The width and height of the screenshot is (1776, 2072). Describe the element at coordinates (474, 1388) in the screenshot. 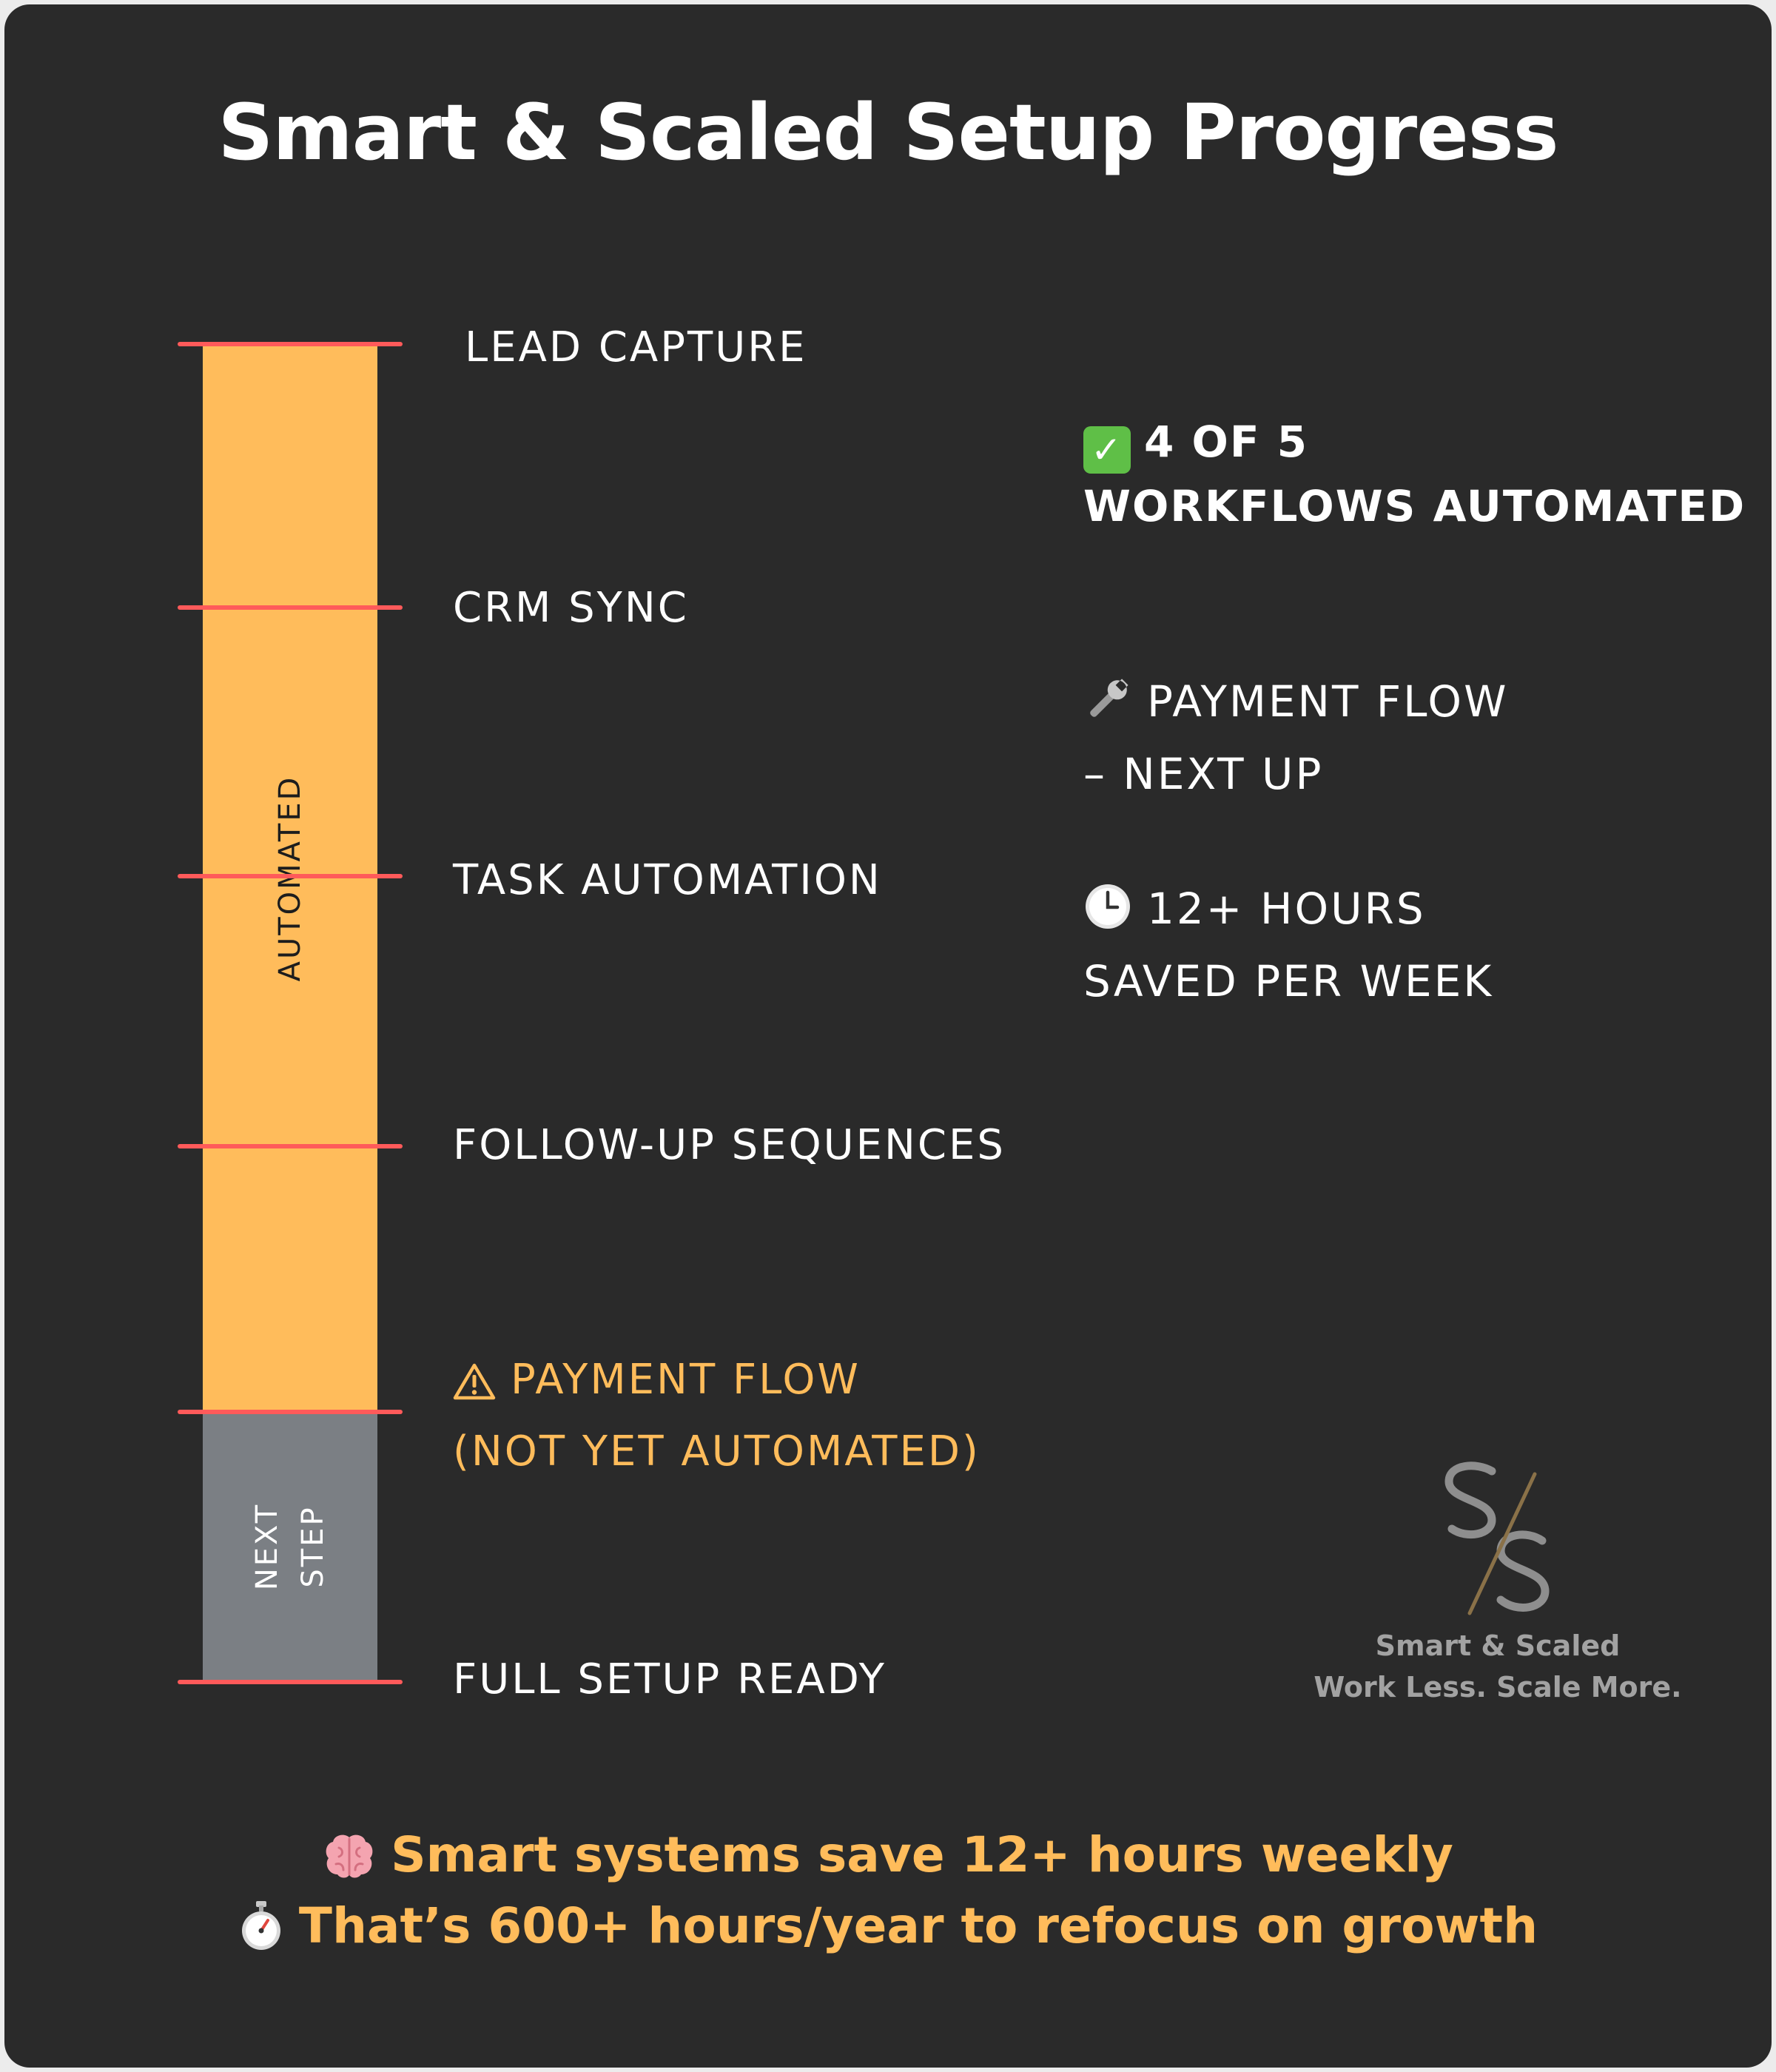

I see `warning-icon` at that location.